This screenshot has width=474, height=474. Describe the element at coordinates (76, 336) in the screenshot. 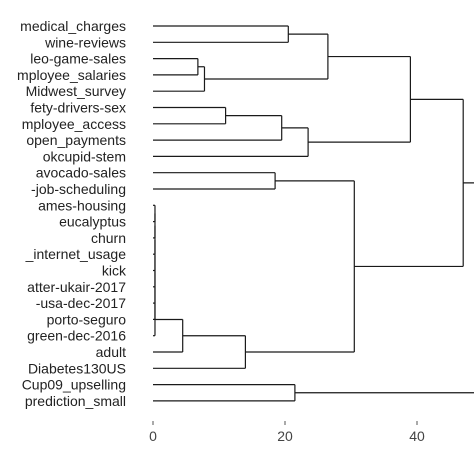

I see `leaf-label: green-dec-2016` at that location.